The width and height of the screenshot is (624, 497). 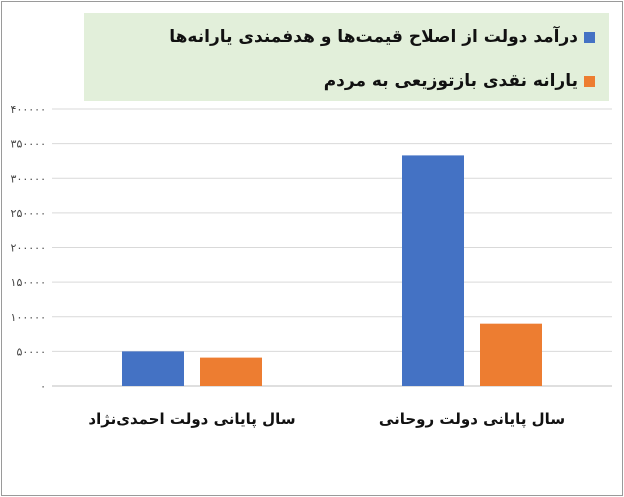 What do you see at coordinates (43, 386) in the screenshot?
I see `y-tick-label: ۰` at bounding box center [43, 386].